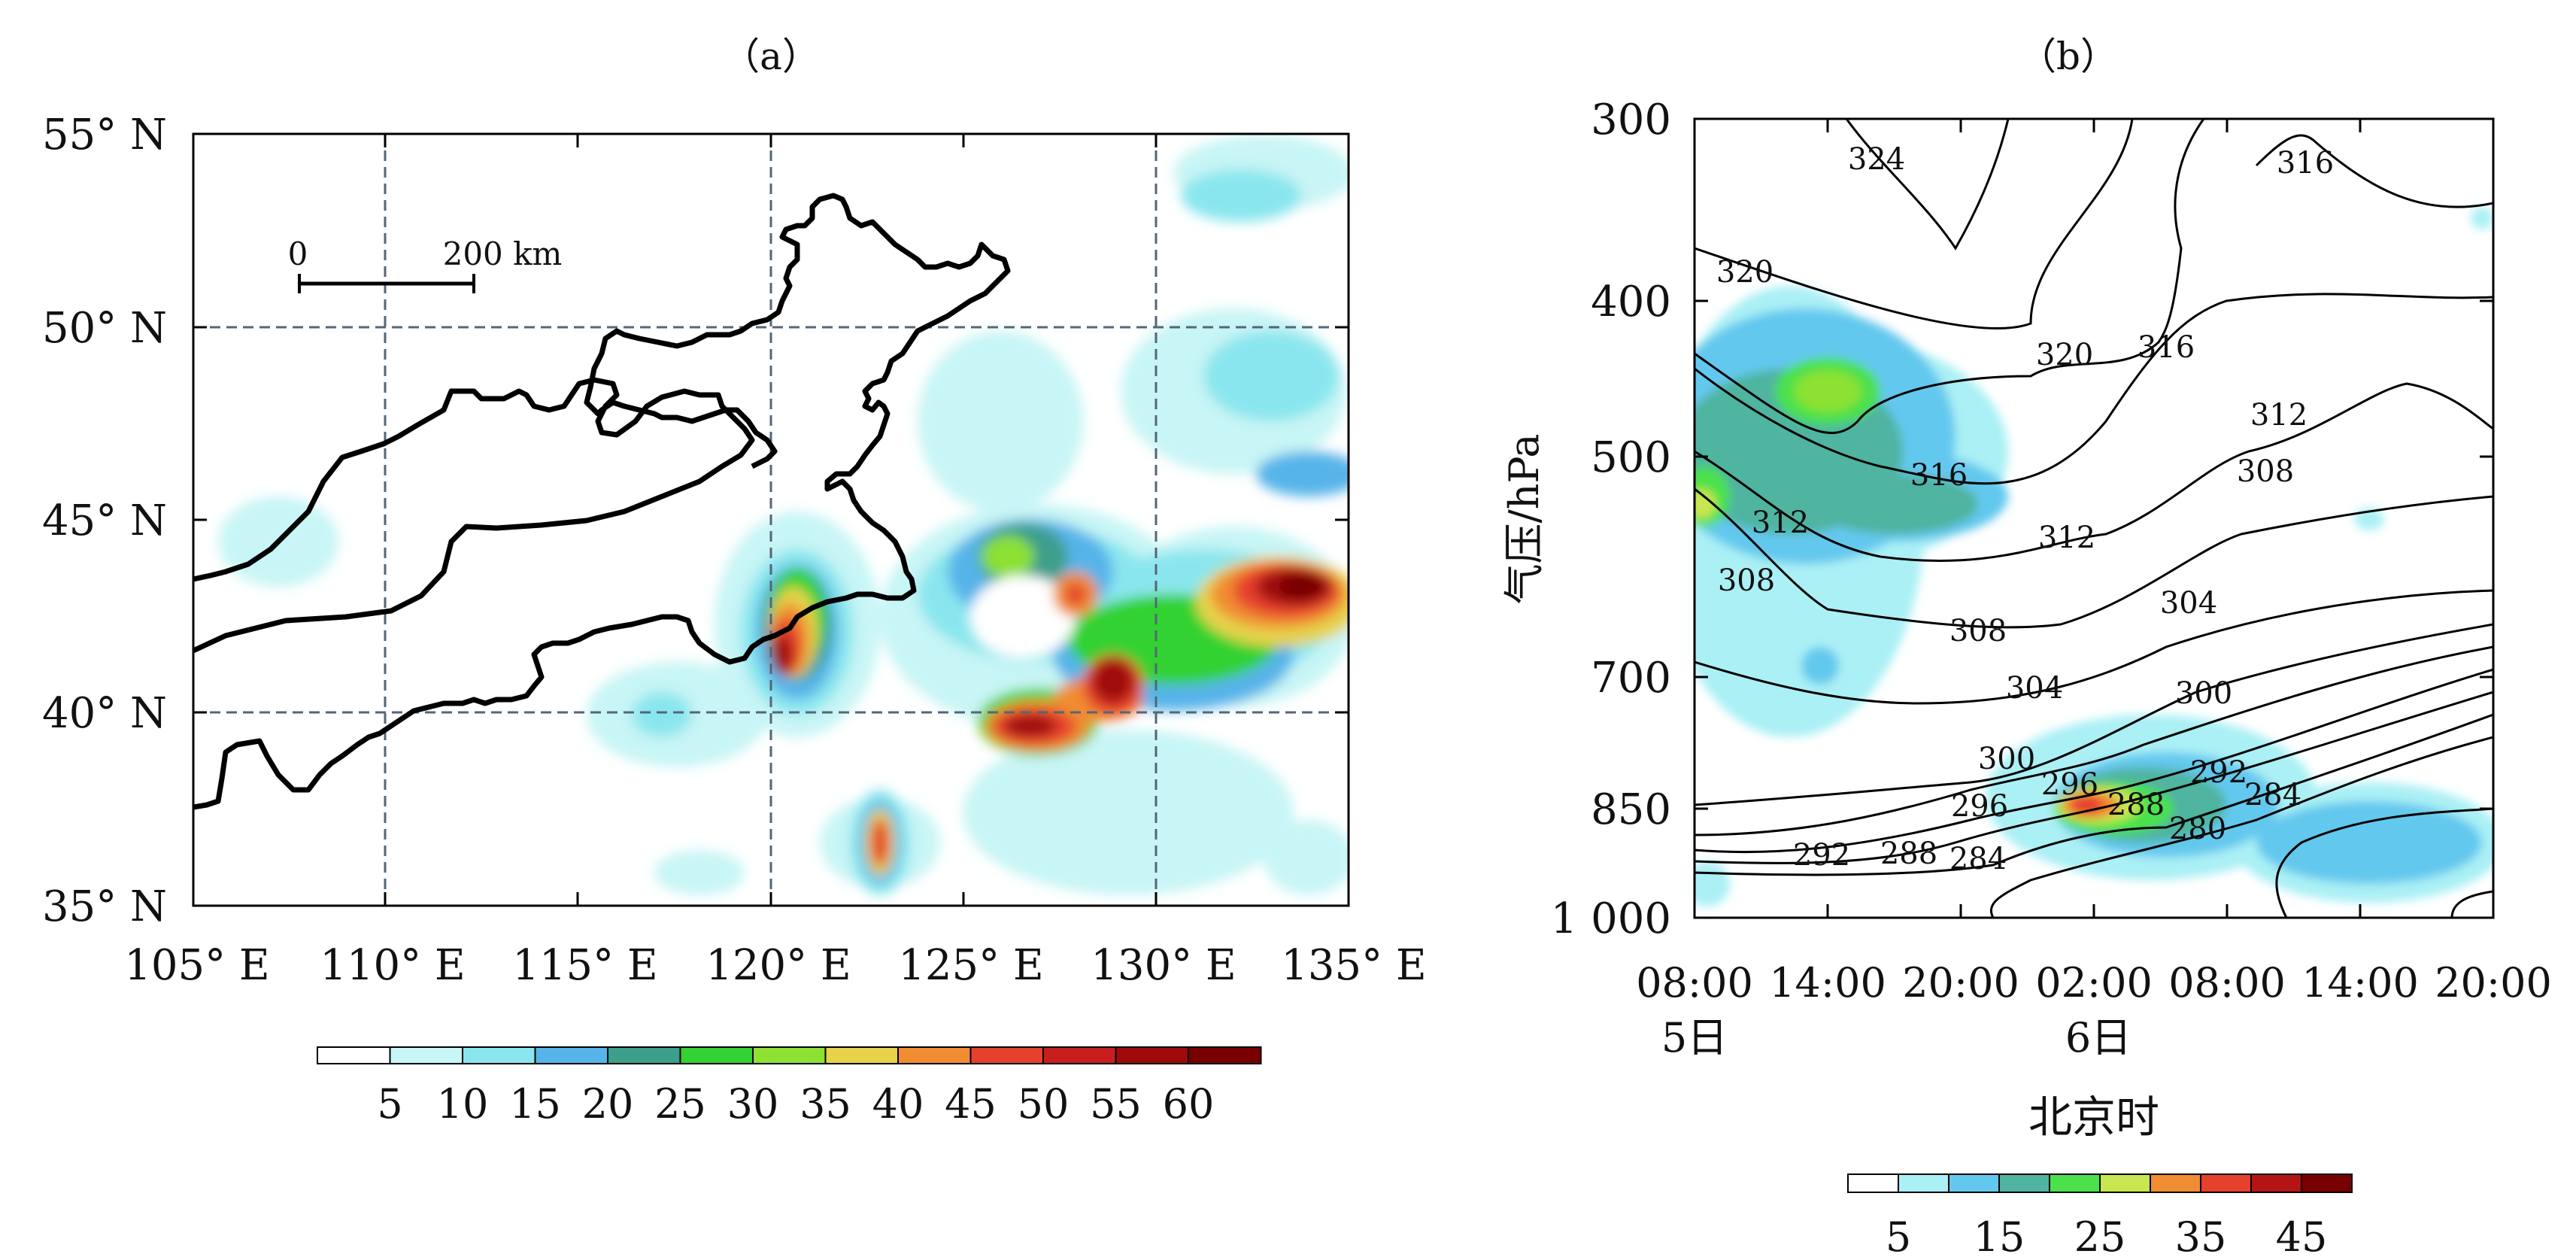 This screenshot has height=1260, width=2576. Describe the element at coordinates (1163, 965) in the screenshot. I see `lon-label: 130° E` at that location.